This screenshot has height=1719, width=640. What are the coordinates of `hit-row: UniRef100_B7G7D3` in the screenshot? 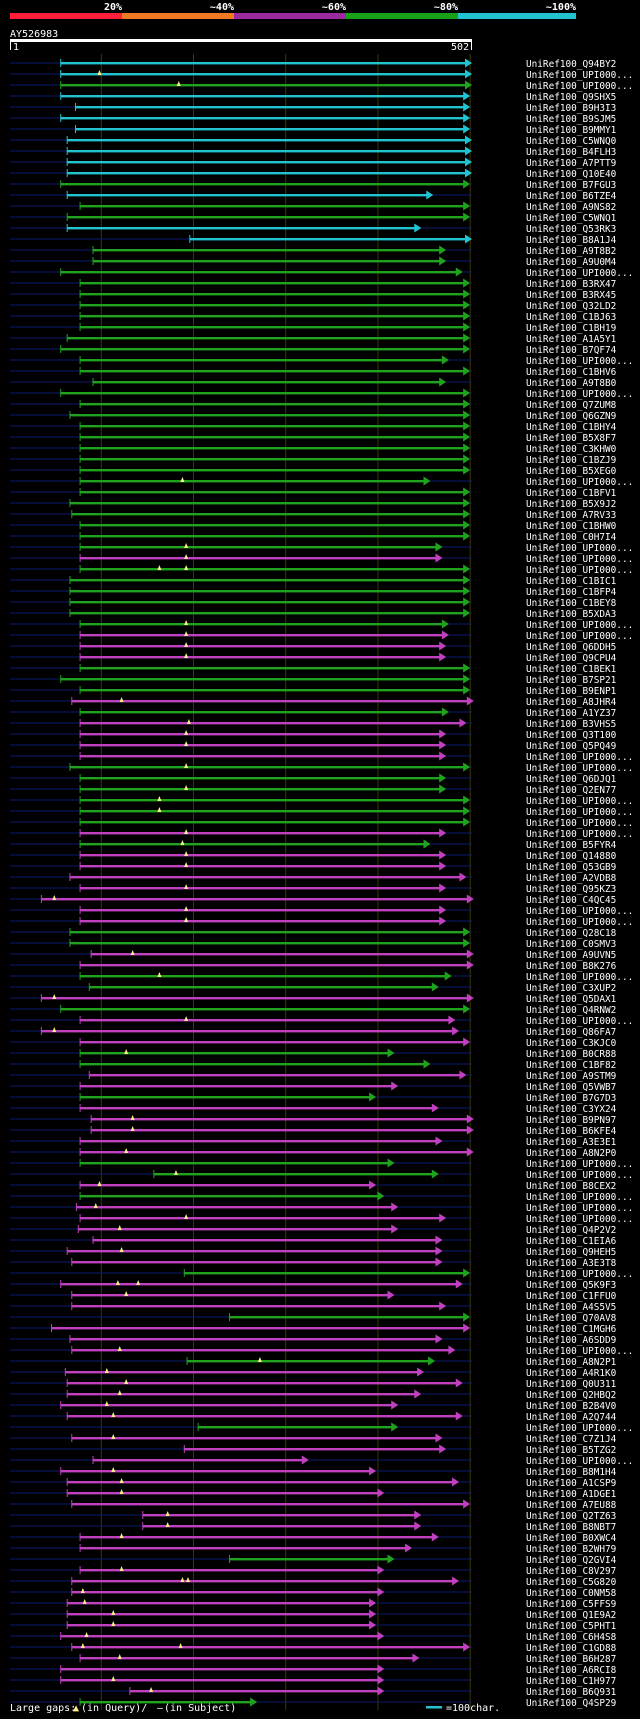 It's located at (313, 1098).